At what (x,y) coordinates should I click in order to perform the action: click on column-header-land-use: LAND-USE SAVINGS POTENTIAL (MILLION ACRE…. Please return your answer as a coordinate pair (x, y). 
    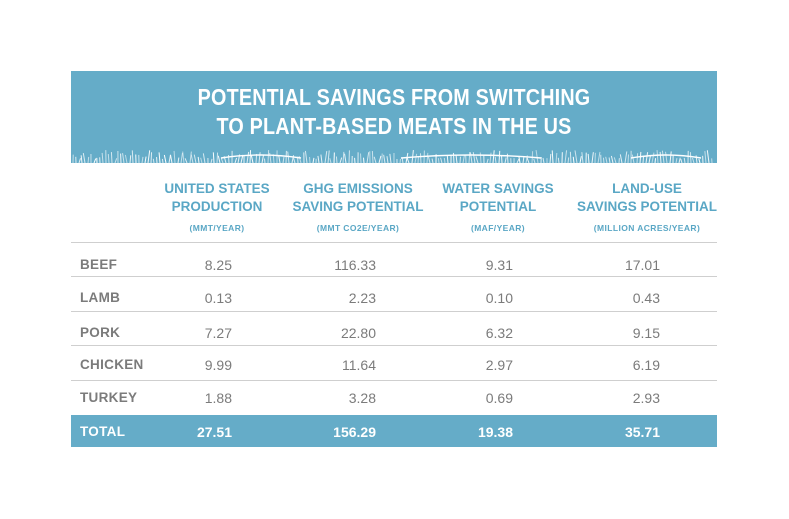
    Looking at the image, I should click on (647, 207).